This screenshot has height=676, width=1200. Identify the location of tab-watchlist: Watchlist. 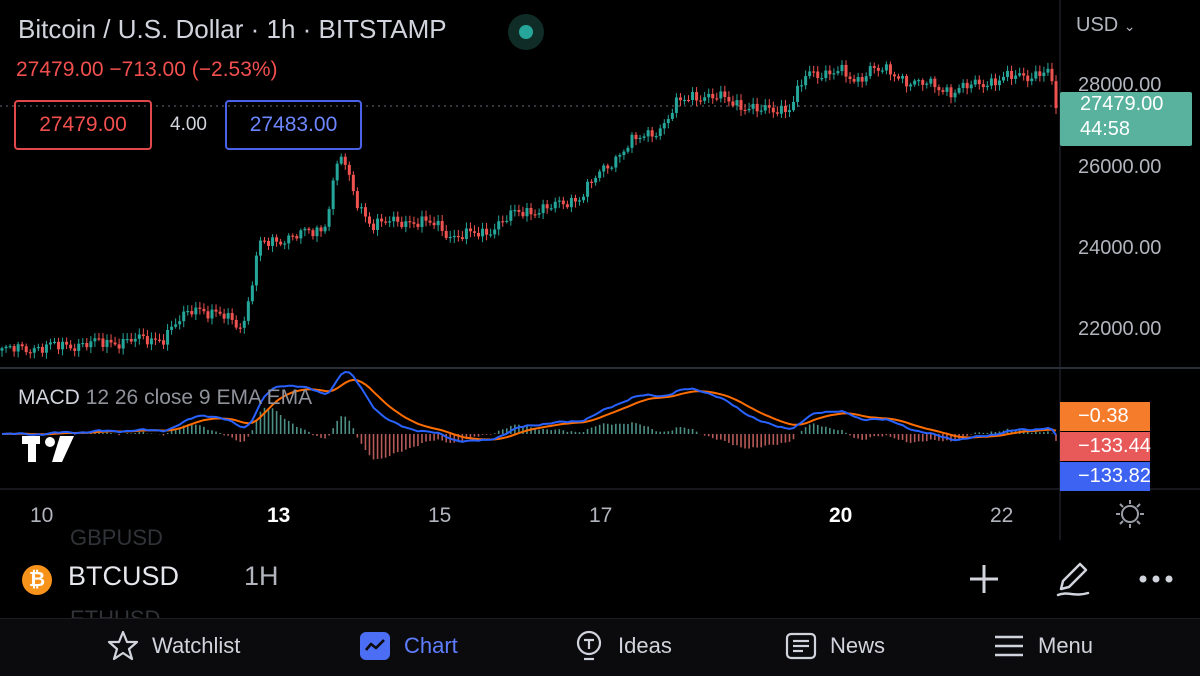
(173, 646).